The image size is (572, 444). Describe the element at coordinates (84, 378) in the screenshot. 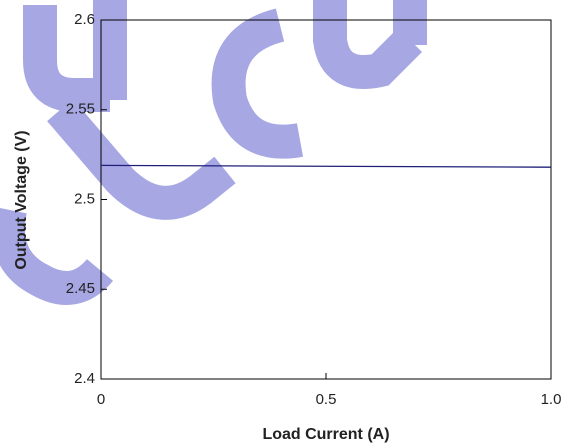

I see `y-tick-label: 2.4` at that location.